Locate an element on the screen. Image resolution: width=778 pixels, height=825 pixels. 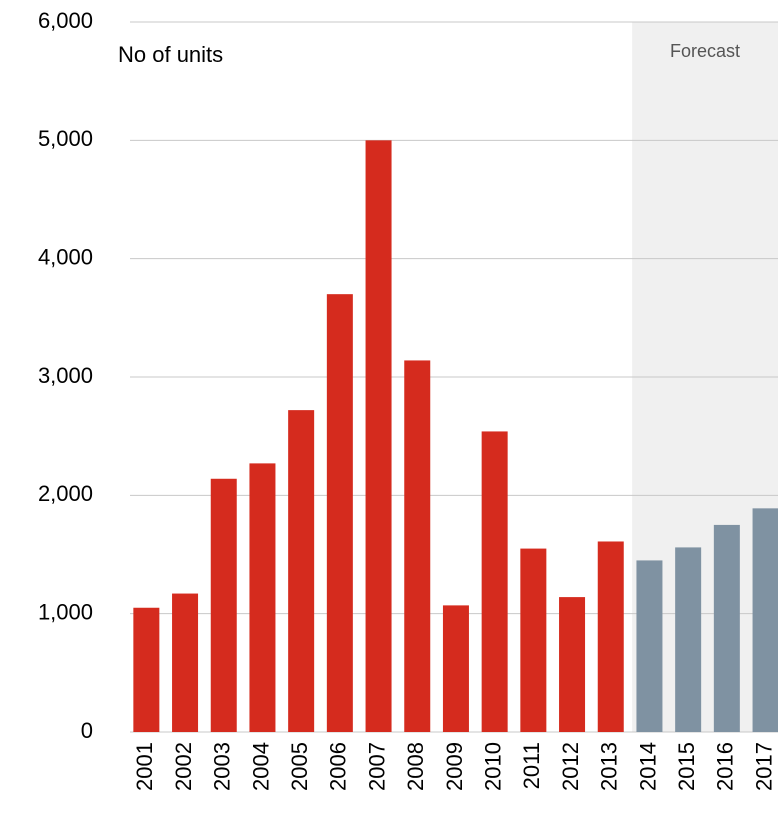
x-tick-label: 2013 is located at coordinates (609, 766).